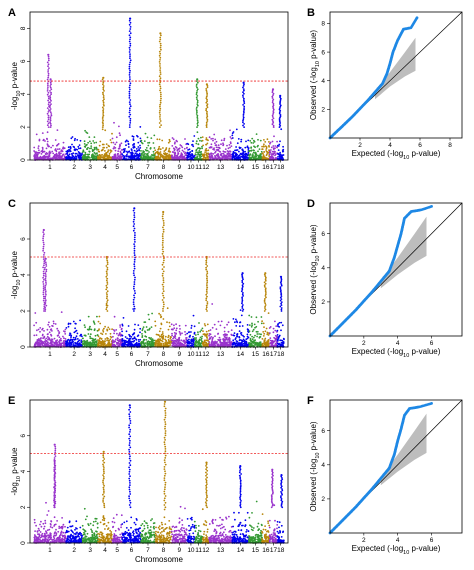  What do you see at coordinates (266, 167) in the screenshot?
I see `x-tick-label: 16` at bounding box center [266, 167].